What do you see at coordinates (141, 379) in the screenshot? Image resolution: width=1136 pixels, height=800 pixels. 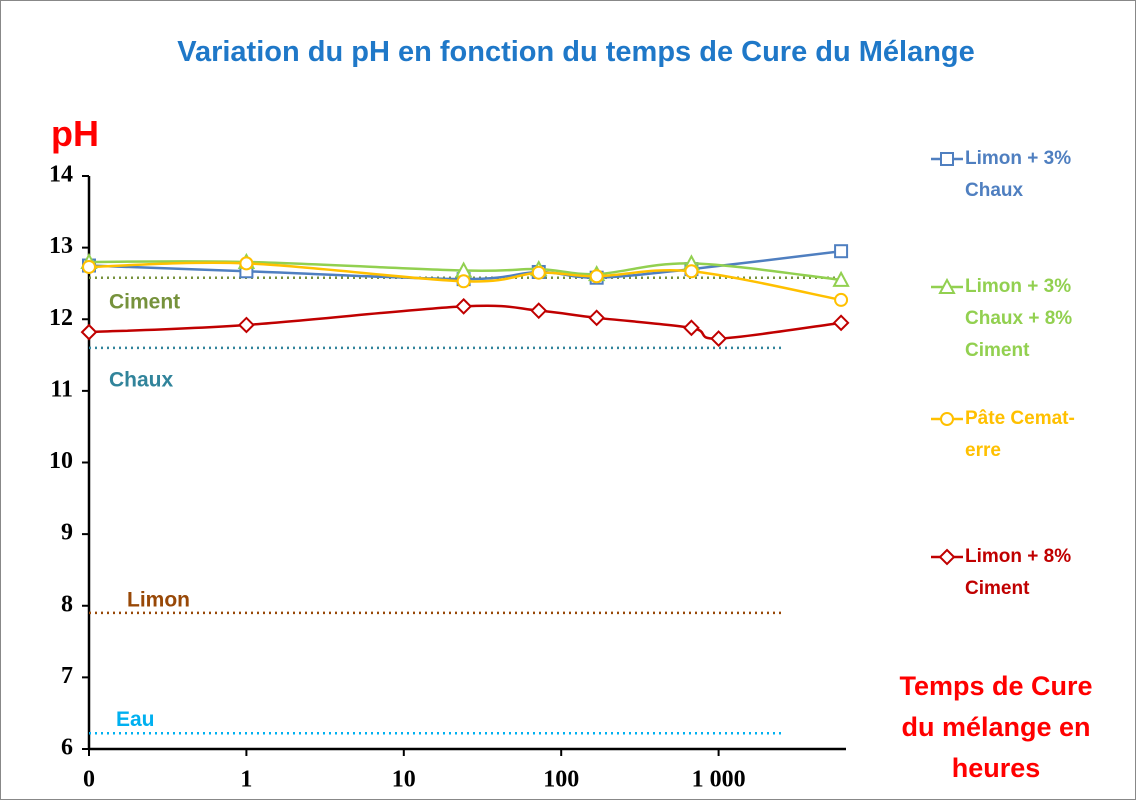 I see `reference-label: Chaux` at bounding box center [141, 379].